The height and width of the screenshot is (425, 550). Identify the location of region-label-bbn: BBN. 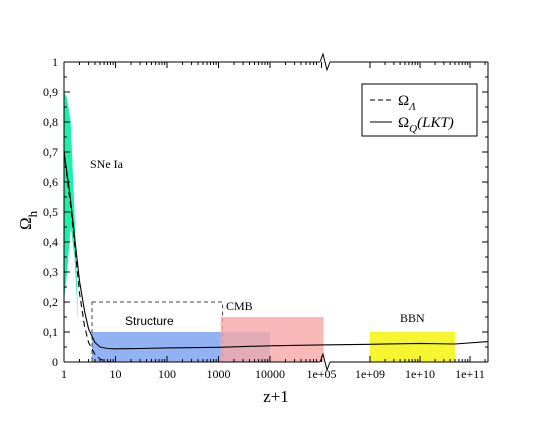
(412, 318).